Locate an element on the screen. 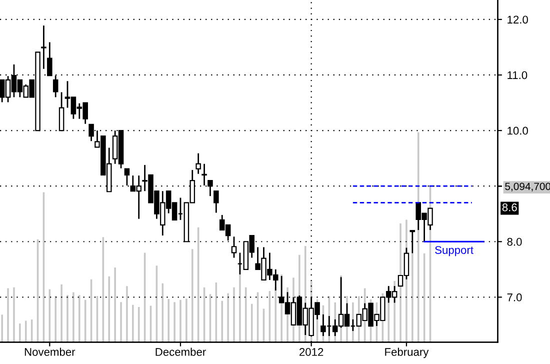 The image size is (550, 364). y-tick-label: 8.0 is located at coordinates (514, 242).